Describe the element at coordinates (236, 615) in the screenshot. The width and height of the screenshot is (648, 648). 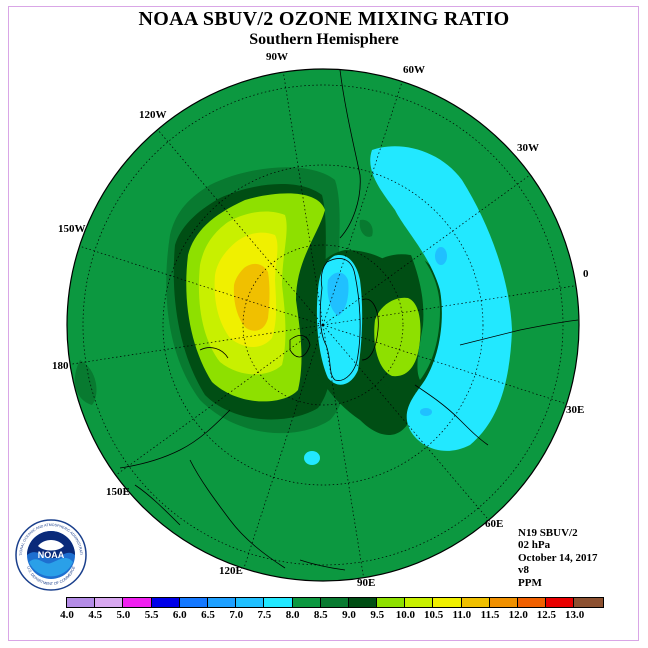
I see `colorbar-label: 7.0` at that location.